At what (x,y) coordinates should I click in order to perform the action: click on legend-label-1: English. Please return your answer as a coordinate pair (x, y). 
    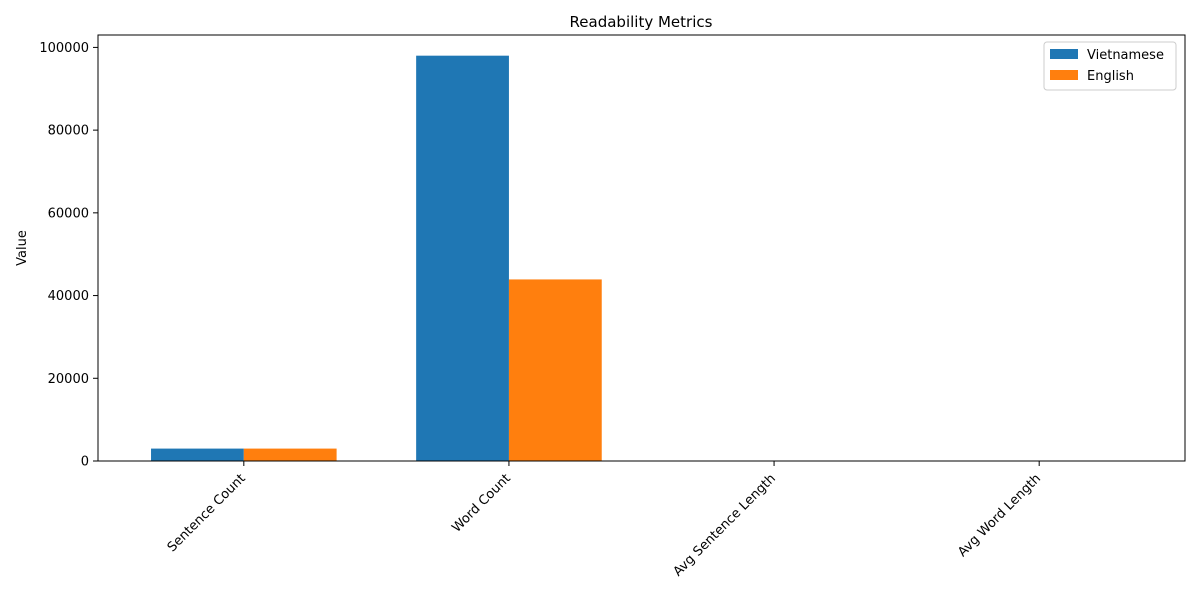
    Looking at the image, I should click on (1110, 76).